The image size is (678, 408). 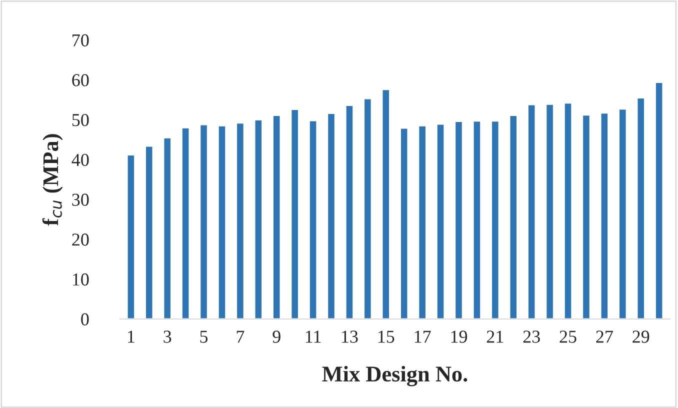 What do you see at coordinates (80, 240) in the screenshot?
I see `y-tick-label: 20` at bounding box center [80, 240].